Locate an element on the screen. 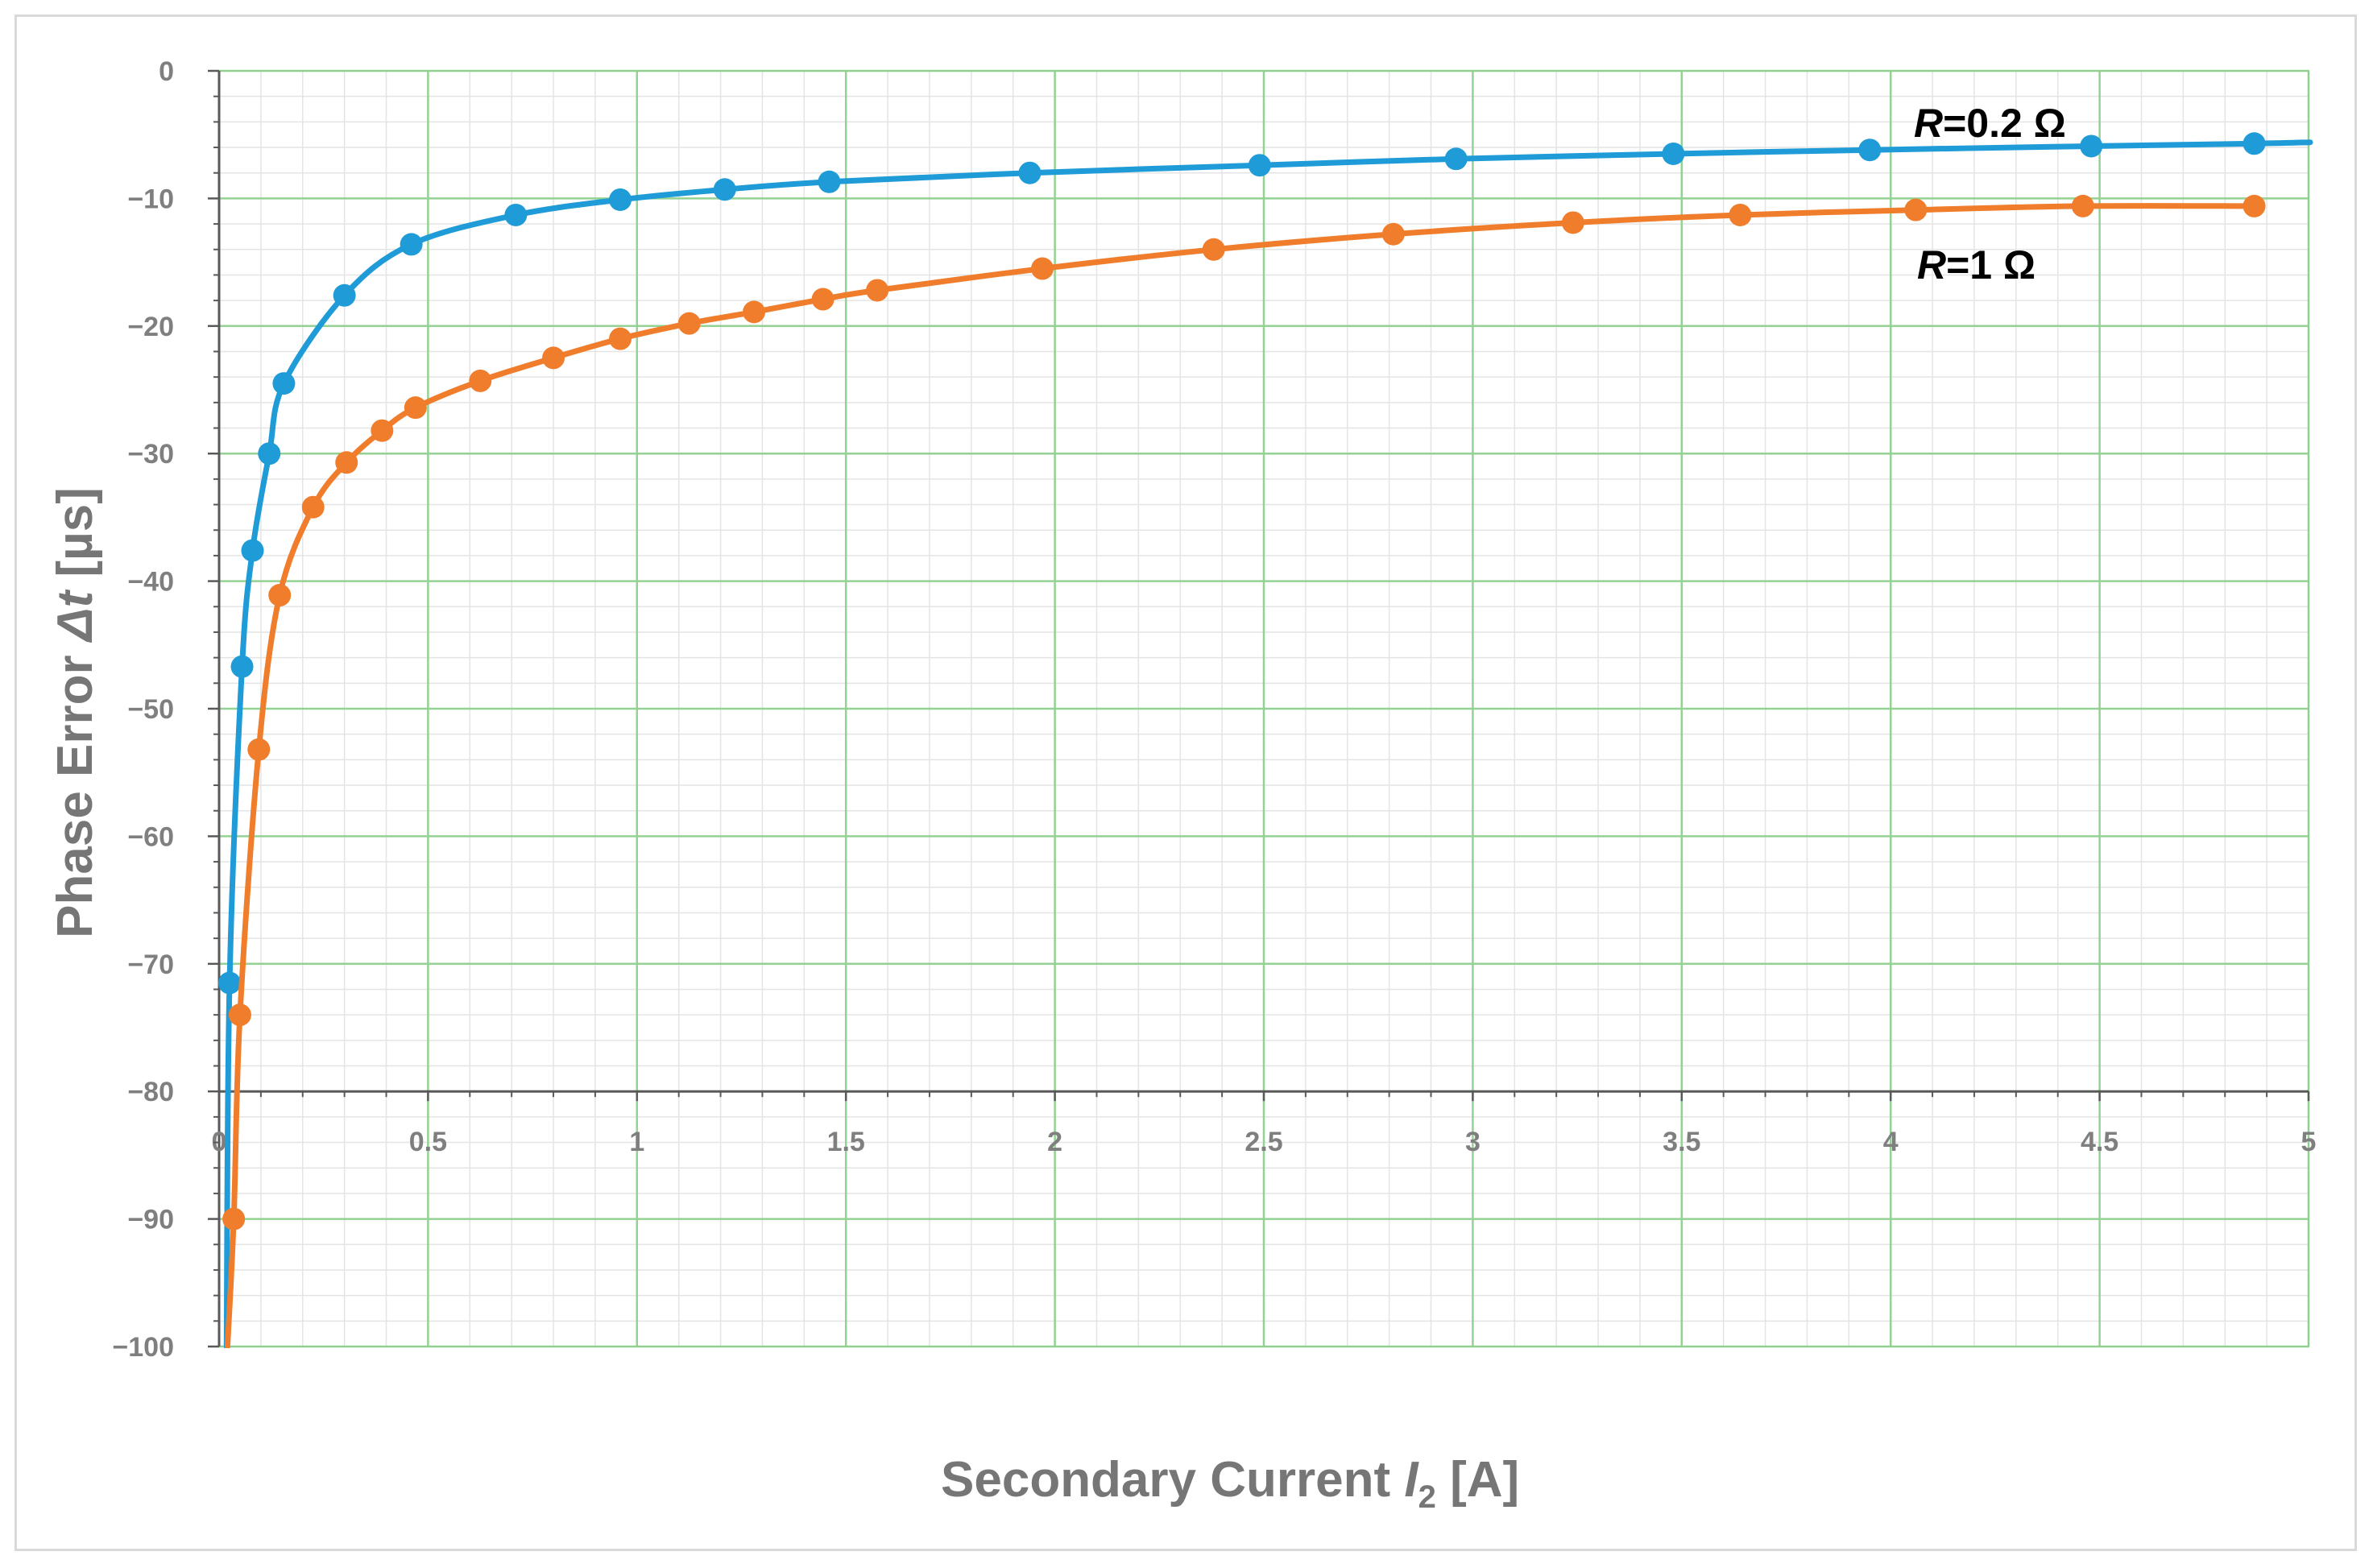 The image size is (2373, 1568). x-tick-label: 3 is located at coordinates (1473, 1142).